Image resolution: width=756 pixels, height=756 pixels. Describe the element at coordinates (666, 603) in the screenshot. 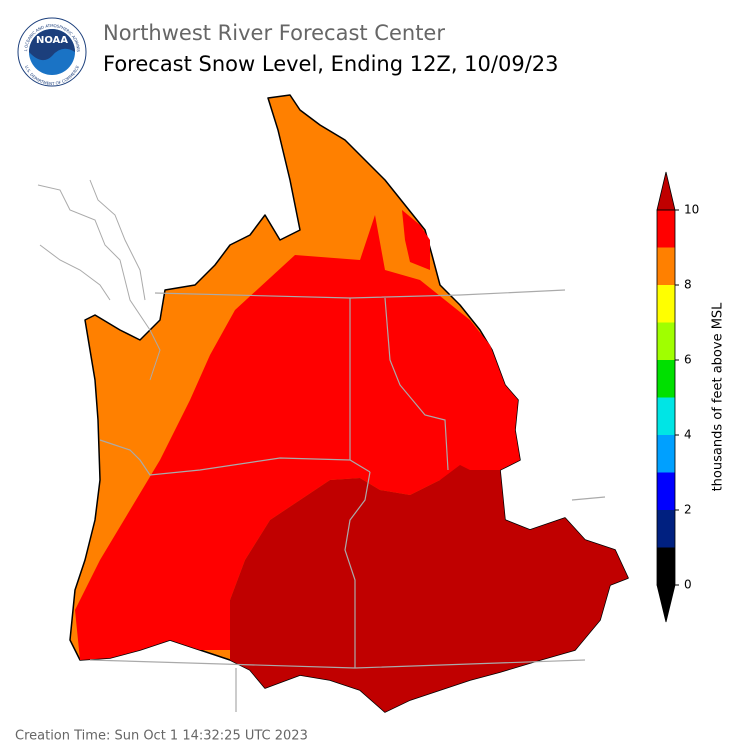

I see `colorbar-under` at that location.